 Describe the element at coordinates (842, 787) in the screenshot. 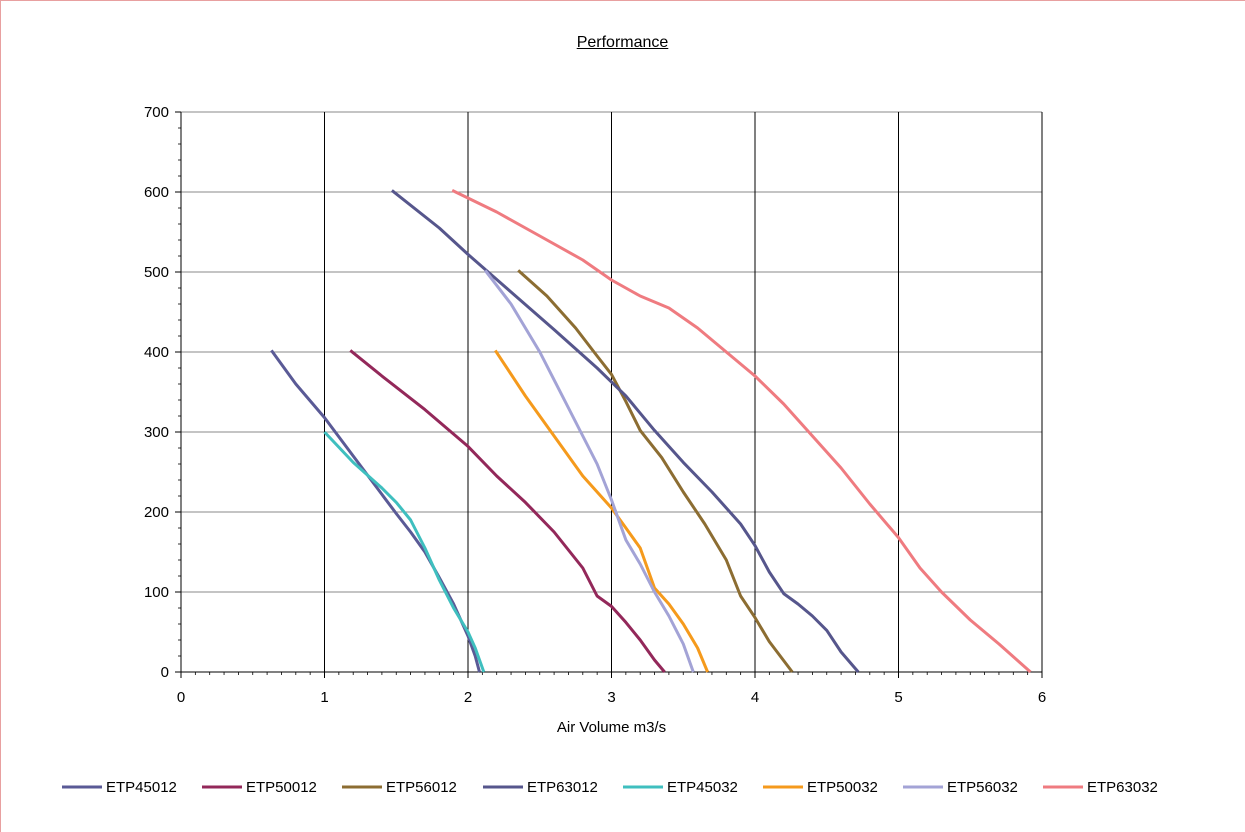

I see `legend-label: ETP50032` at that location.